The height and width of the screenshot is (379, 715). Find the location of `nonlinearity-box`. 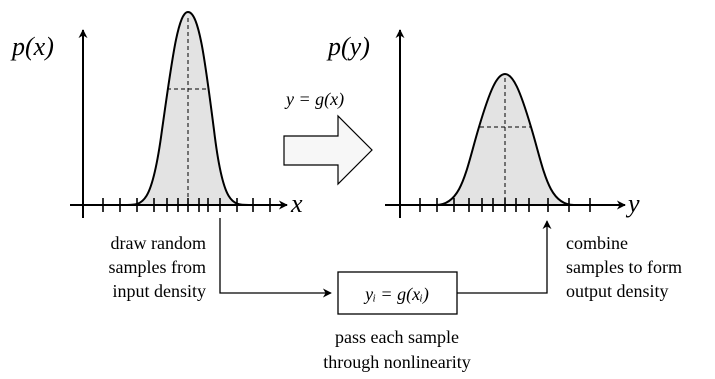

nonlinearity-box is located at coordinates (397, 293).